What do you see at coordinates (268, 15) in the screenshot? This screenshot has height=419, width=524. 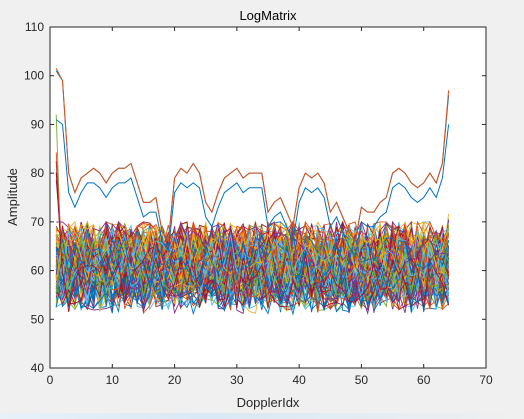 I see `chart-title: LogMatrix` at bounding box center [268, 15].